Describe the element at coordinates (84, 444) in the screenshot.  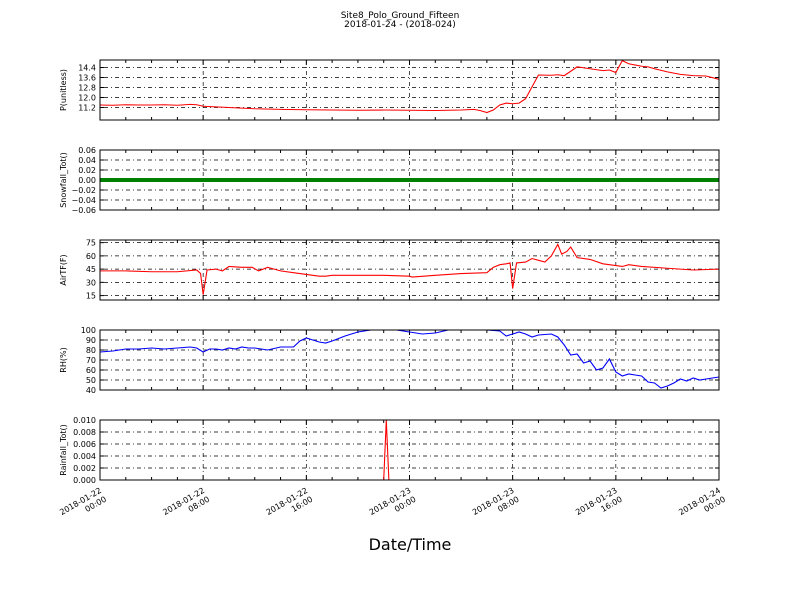
I see `y-tick-label: 0.006` at that location.